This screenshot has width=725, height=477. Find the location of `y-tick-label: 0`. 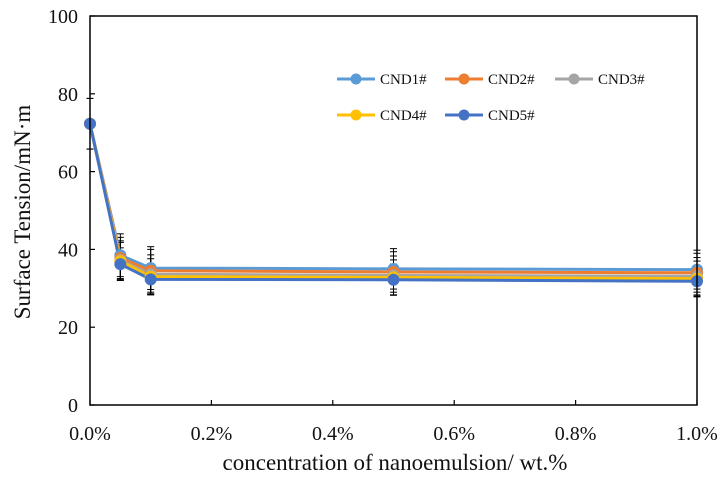

y-tick-label: 0 is located at coordinates (73, 406).